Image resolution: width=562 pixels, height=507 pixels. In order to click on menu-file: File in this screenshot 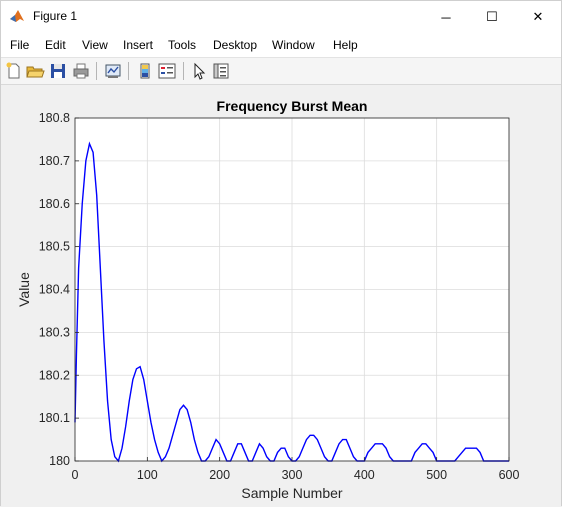, I will do `click(20, 45)`.